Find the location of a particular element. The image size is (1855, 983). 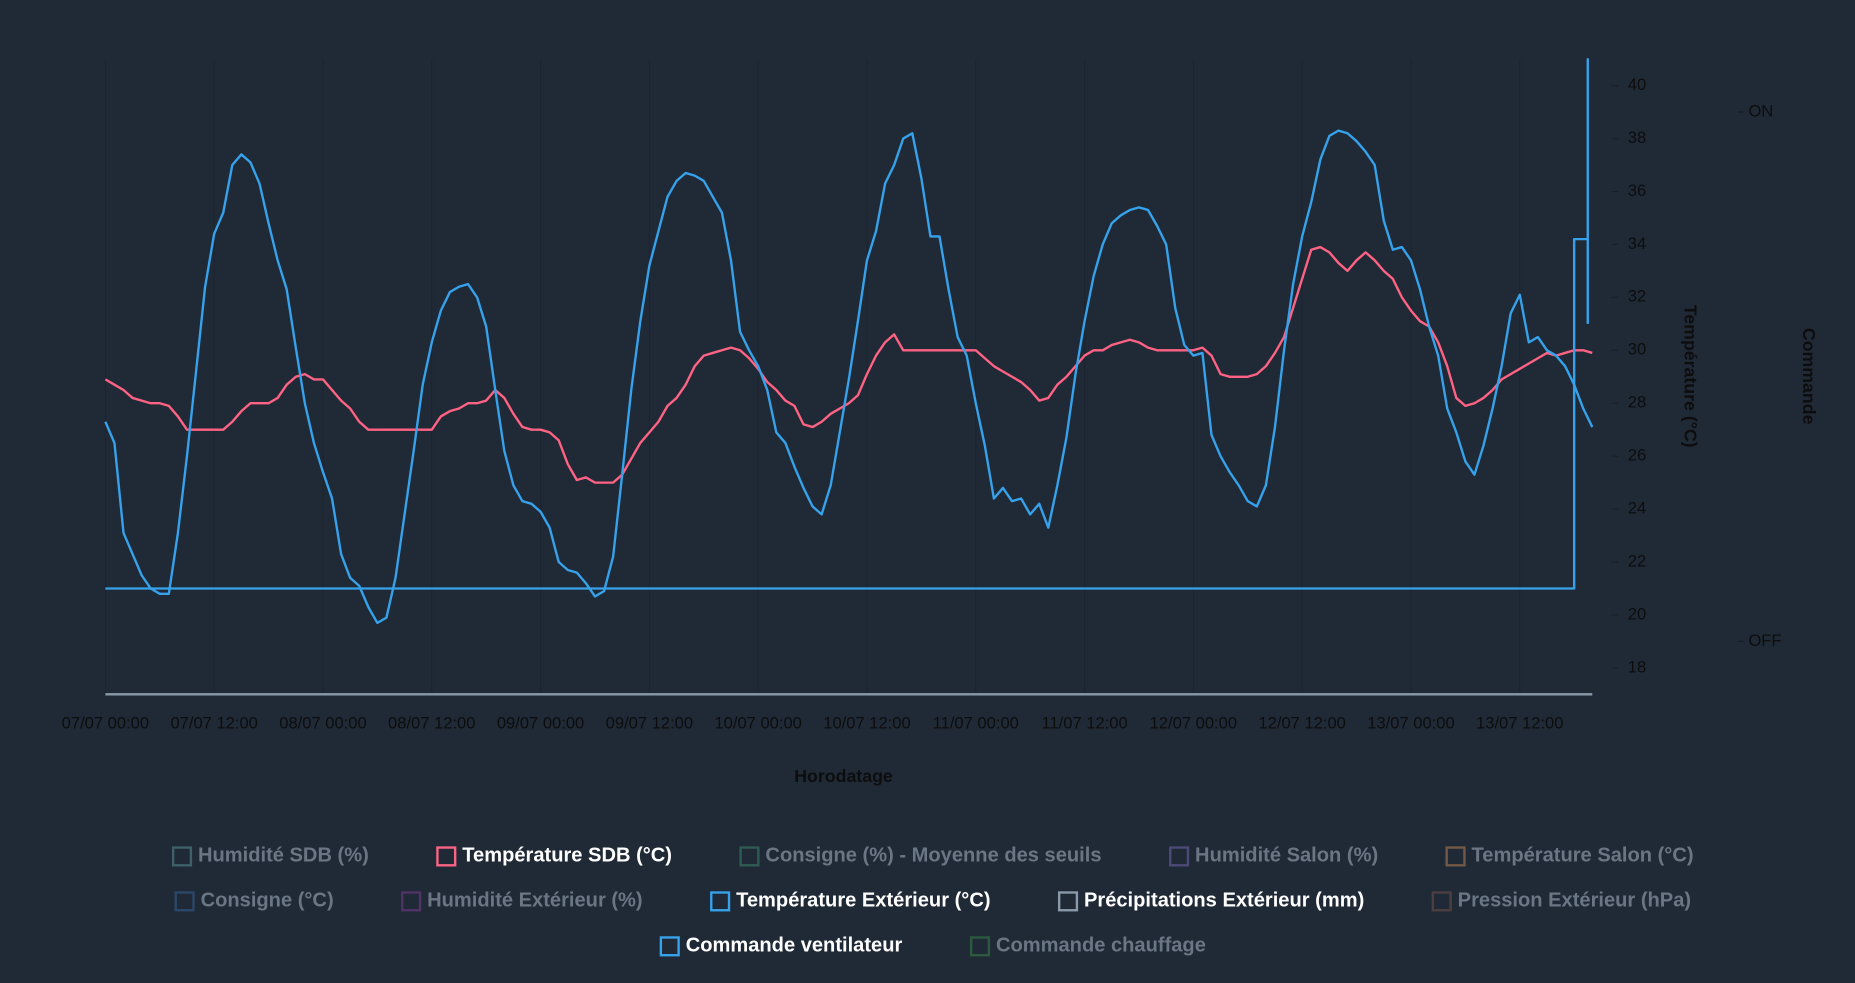

legend-label: Commande chauffage is located at coordinates (1101, 946).